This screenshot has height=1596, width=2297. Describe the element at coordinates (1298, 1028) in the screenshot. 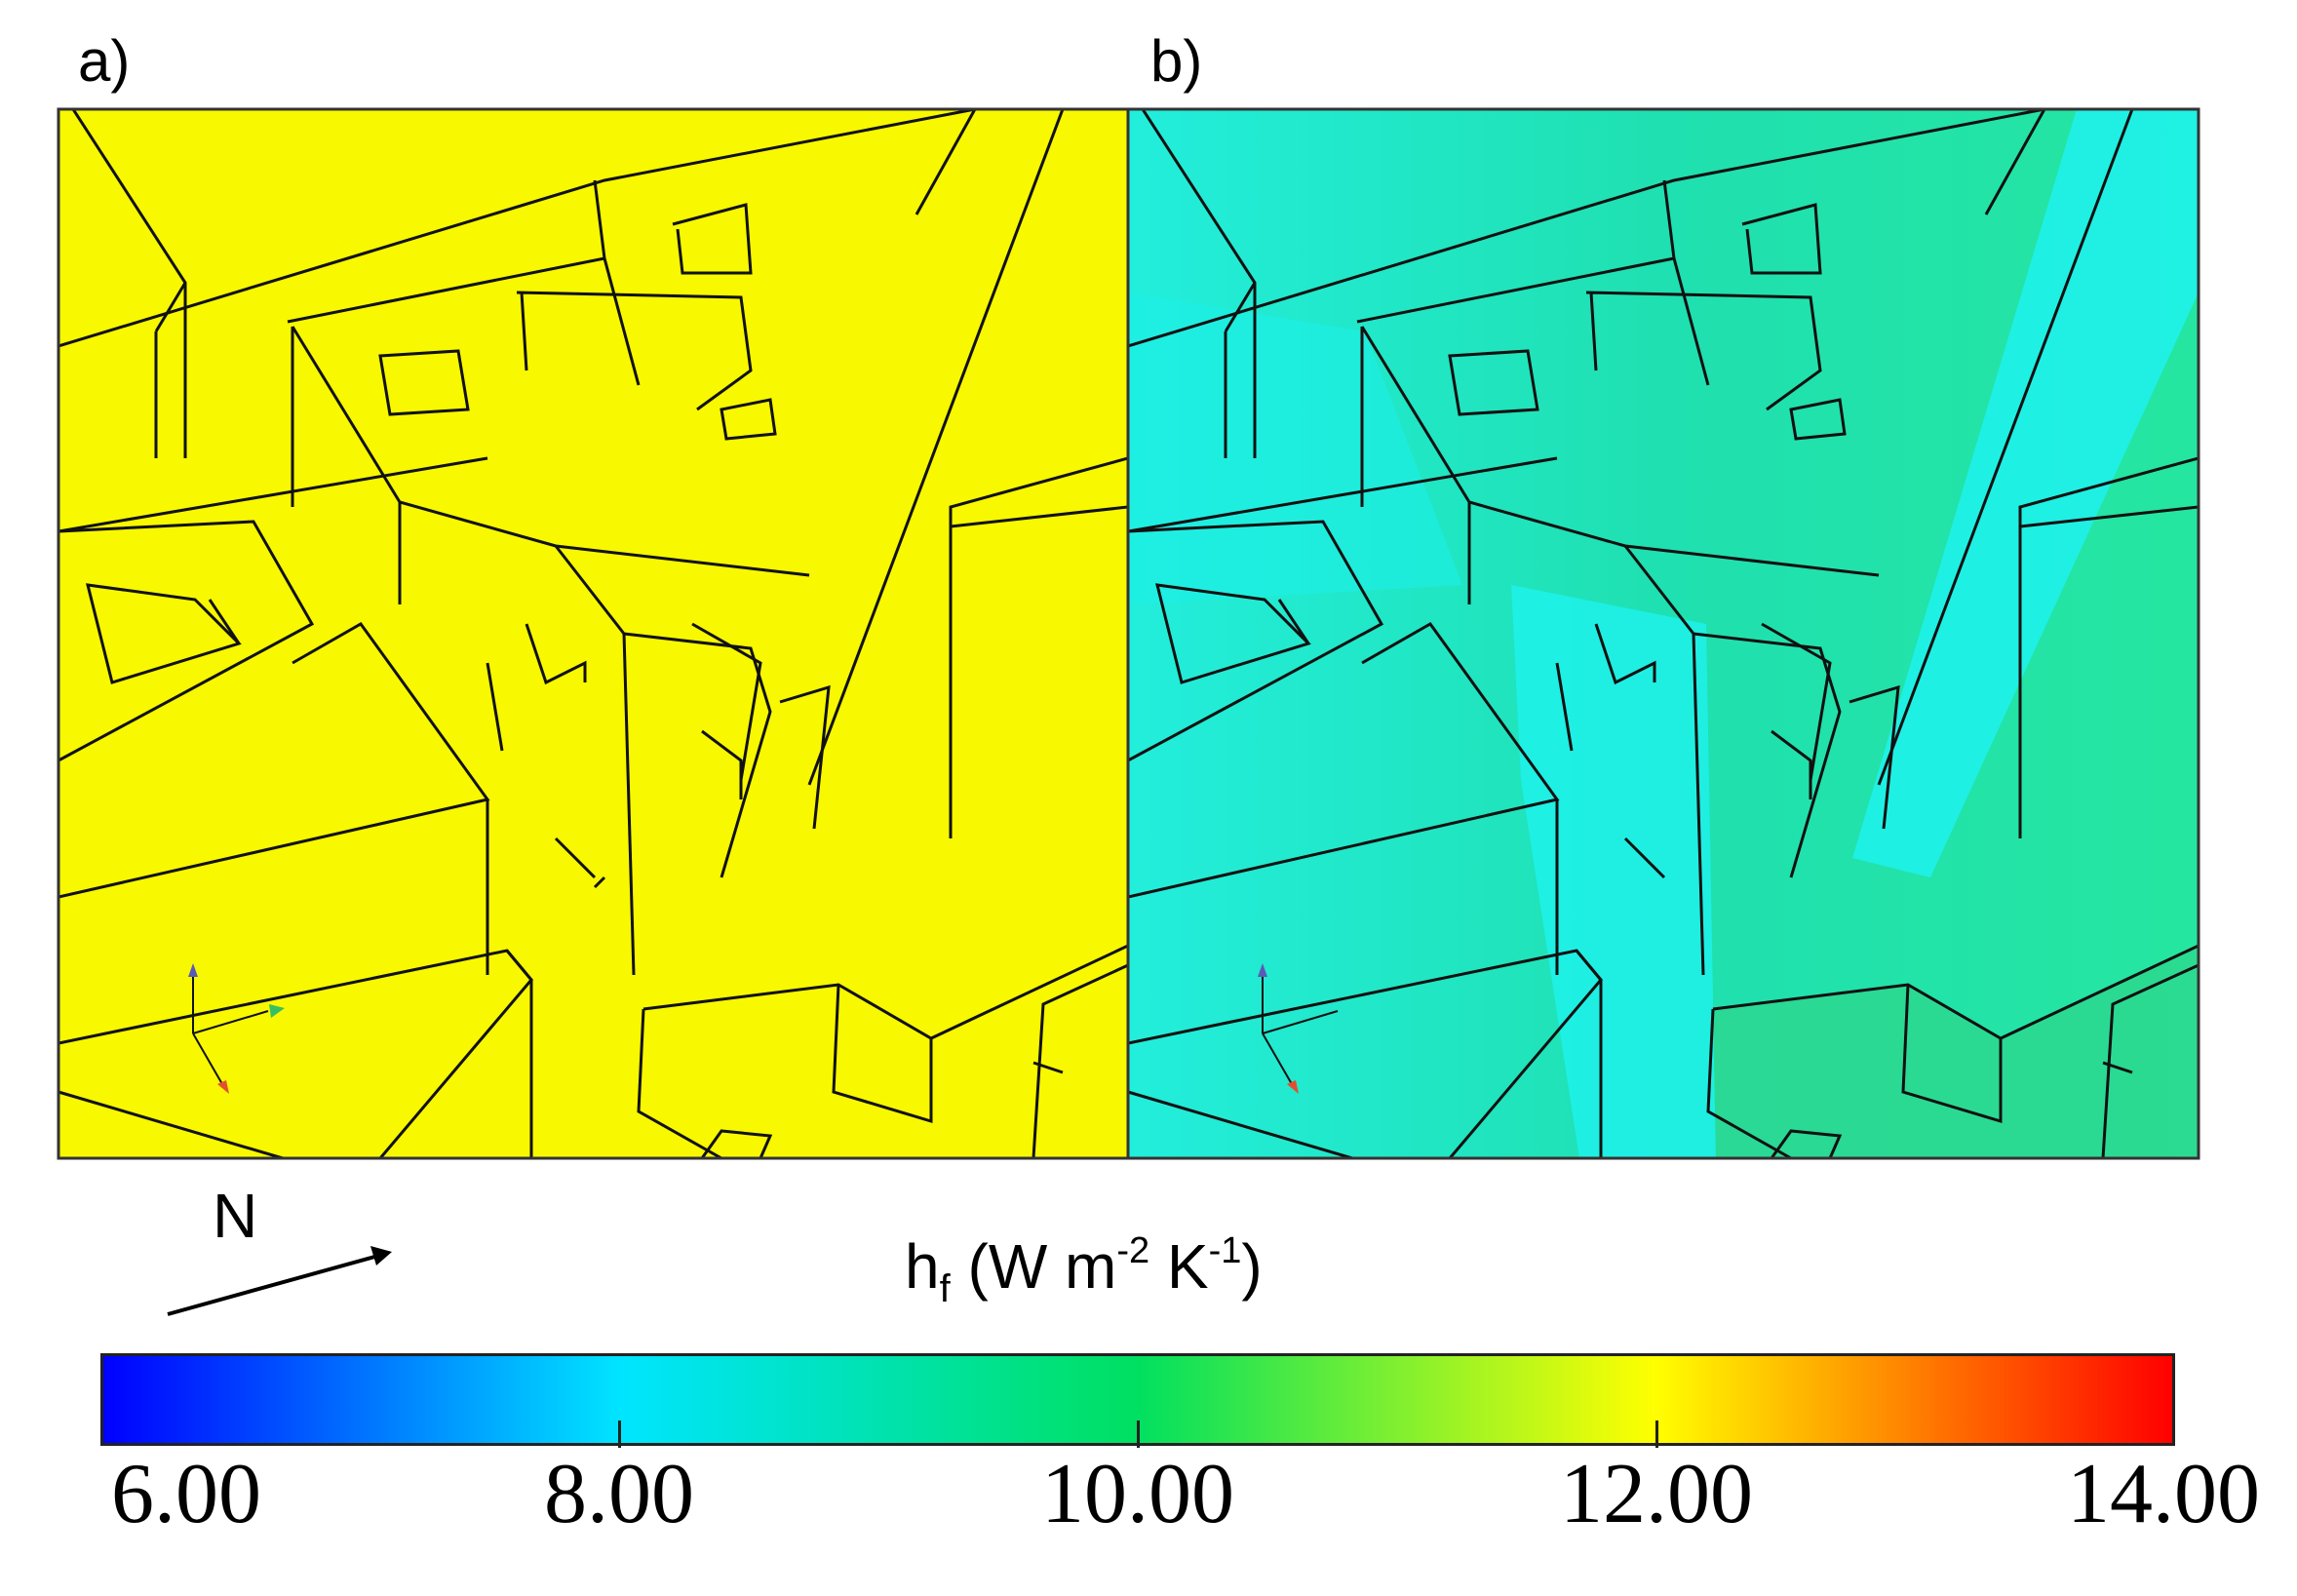

I see `axes-triad-b` at that location.